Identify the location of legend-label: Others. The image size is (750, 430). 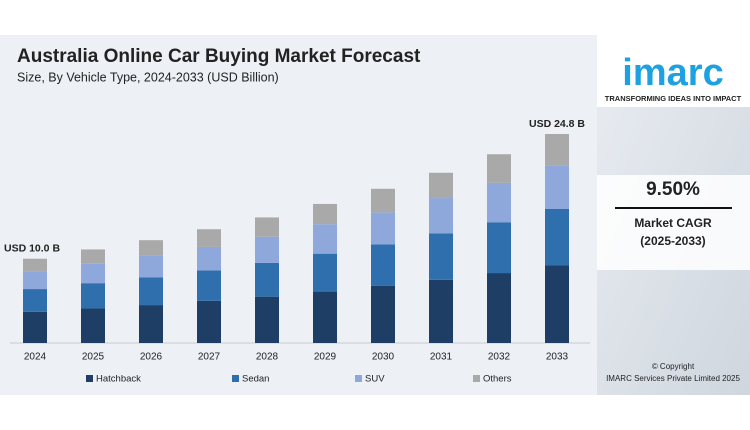
(497, 379).